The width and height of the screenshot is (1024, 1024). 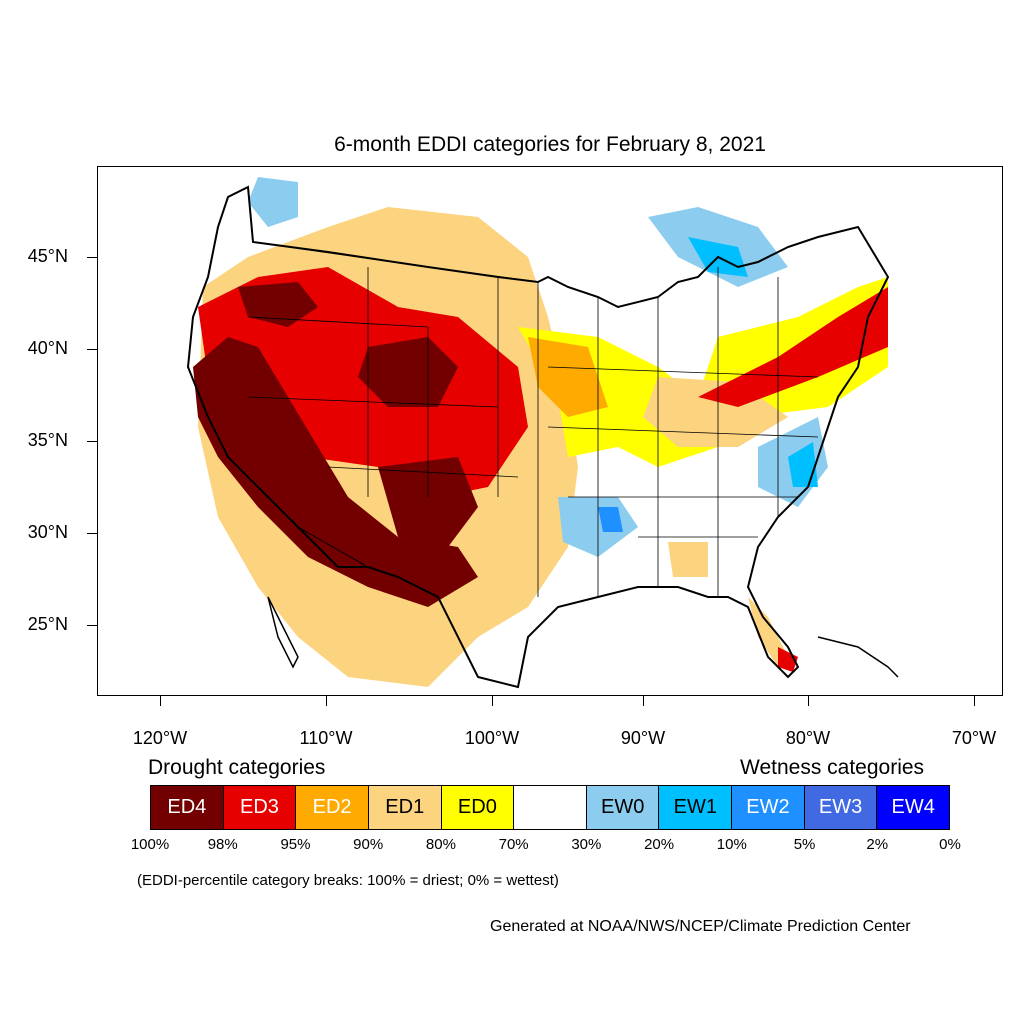 What do you see at coordinates (47, 348) in the screenshot?
I see `lat-label-40: 40°N` at bounding box center [47, 348].